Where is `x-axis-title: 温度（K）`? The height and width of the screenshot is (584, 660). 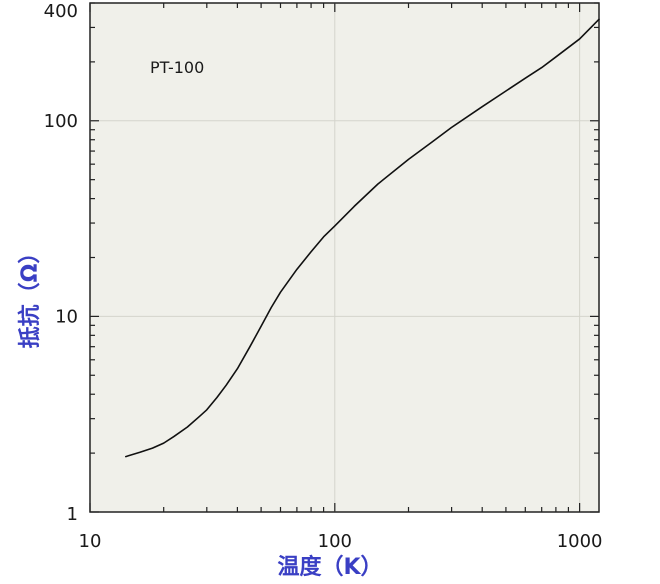 x-axis-title: 温度（K） is located at coordinates (329, 567).